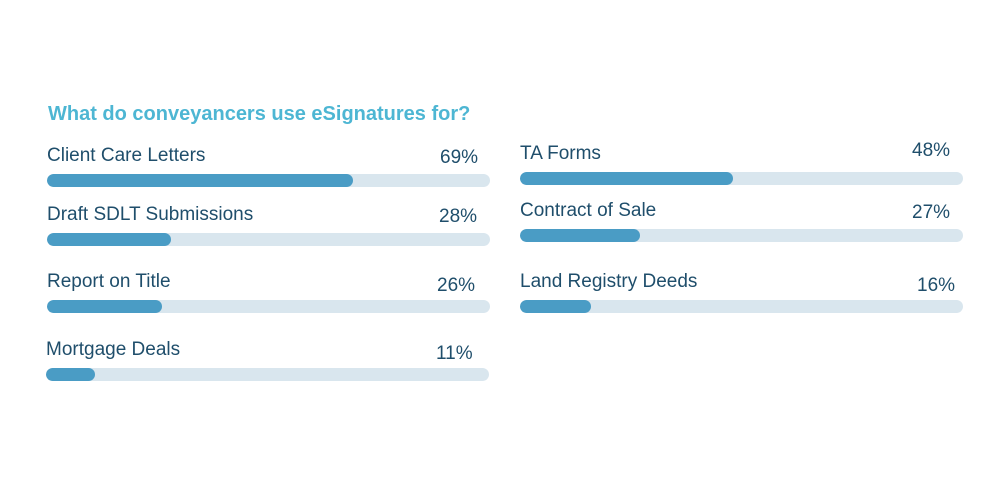 This screenshot has width=1000, height=500. I want to click on bar-item-land-registry-deeds: Land Registry Deeds 16%, so click(741, 293).